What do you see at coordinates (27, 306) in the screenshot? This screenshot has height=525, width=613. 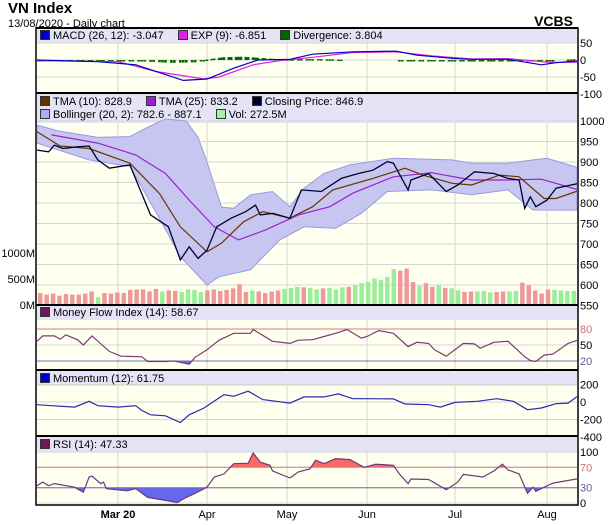 I see `volume-tick-label: 0M` at bounding box center [27, 306].